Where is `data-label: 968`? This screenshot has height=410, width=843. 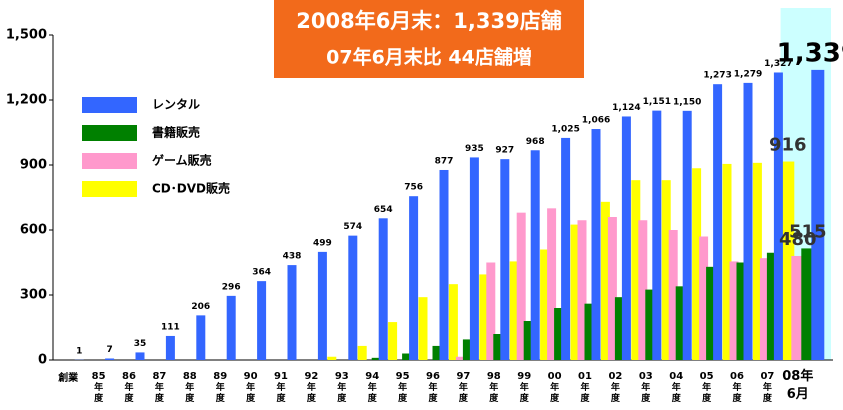 data-label: 968 is located at coordinates (535, 142).